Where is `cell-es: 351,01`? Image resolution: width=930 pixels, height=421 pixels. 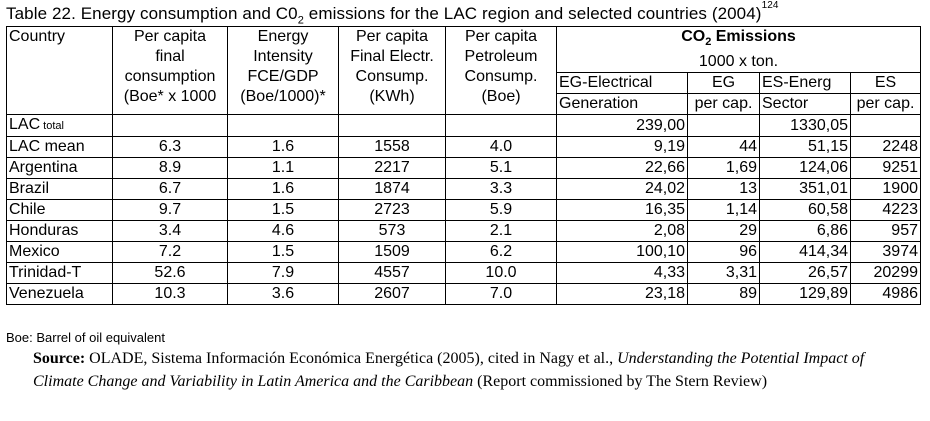 cell-es: 351,01 is located at coordinates (805, 189).